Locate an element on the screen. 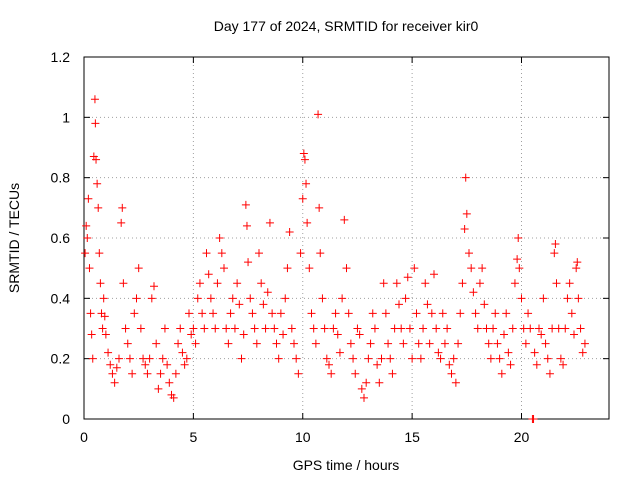  x-tick-label: 20 is located at coordinates (522, 437).